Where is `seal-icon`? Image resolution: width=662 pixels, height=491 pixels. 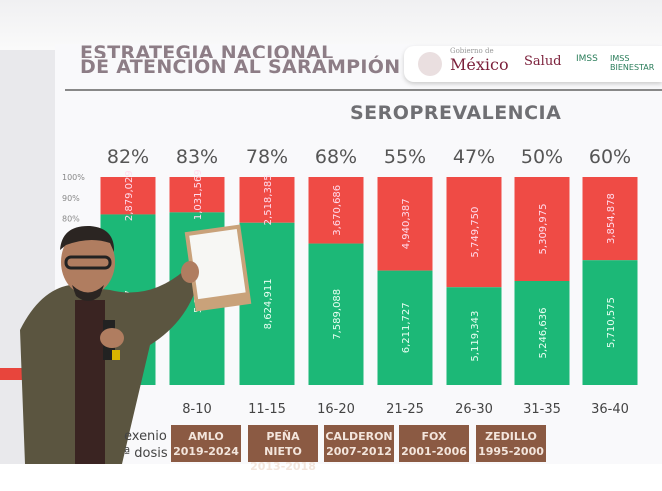 seal-icon is located at coordinates (430, 64).